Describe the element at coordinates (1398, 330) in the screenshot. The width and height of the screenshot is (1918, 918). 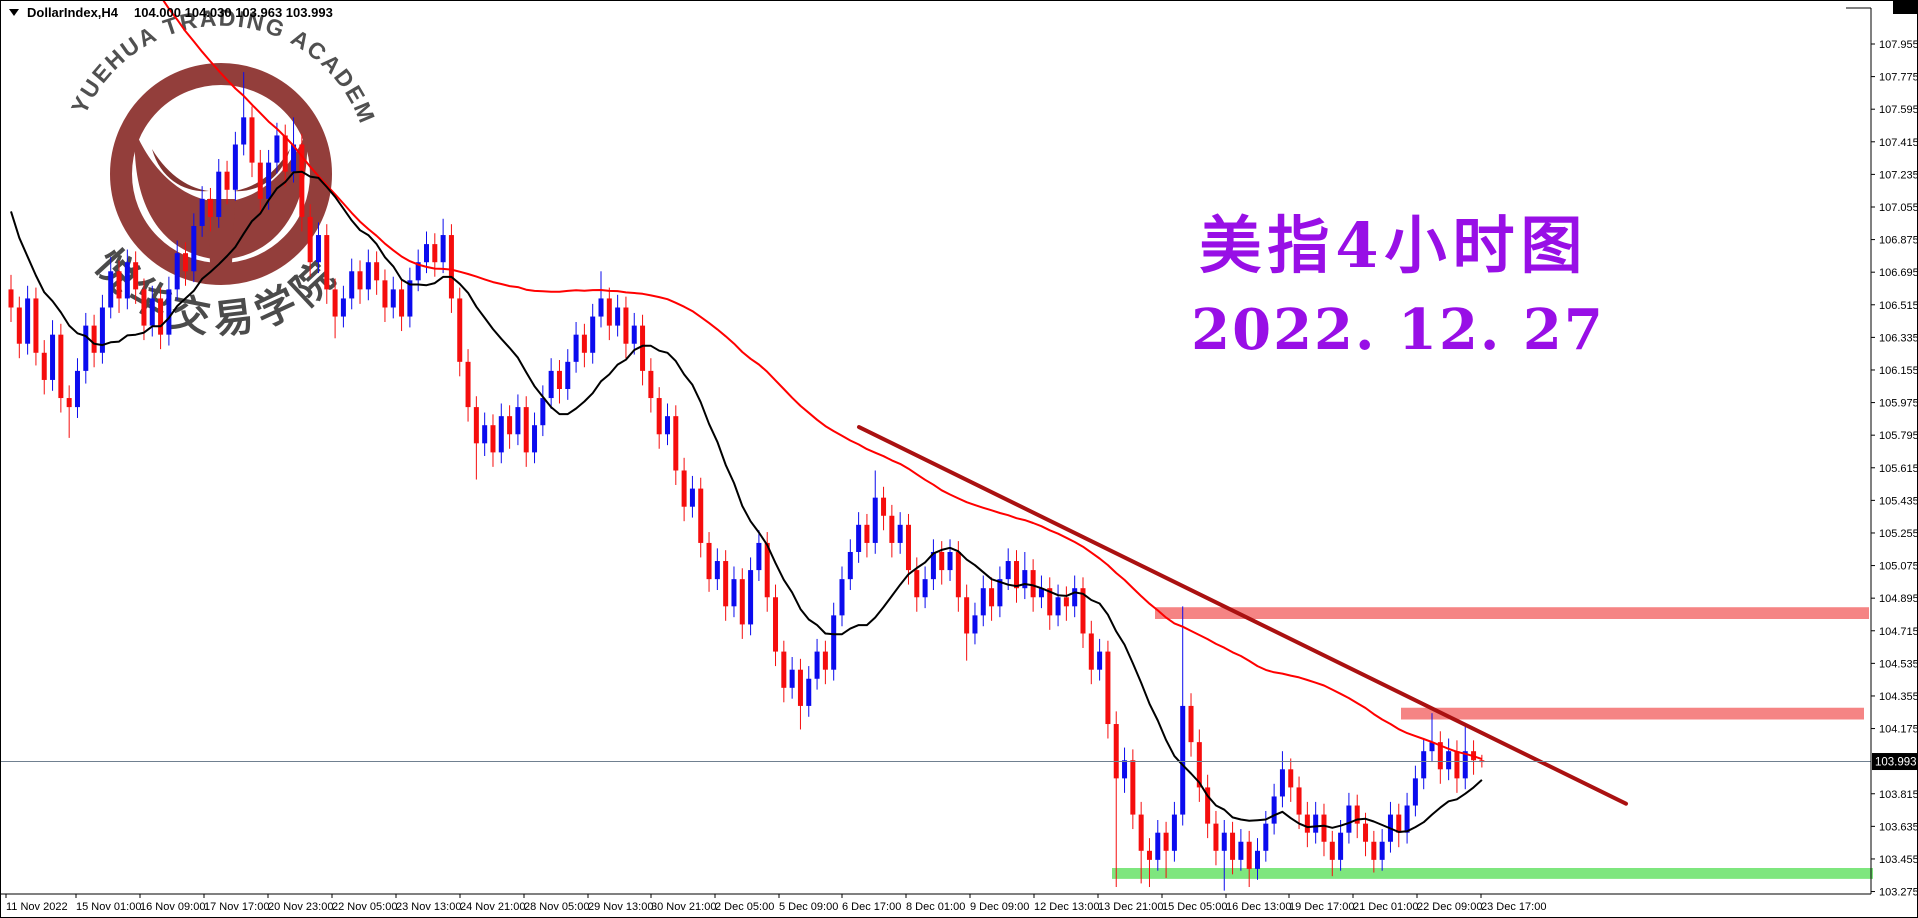
I see `annotation-date: 2022. 12. 27` at that location.